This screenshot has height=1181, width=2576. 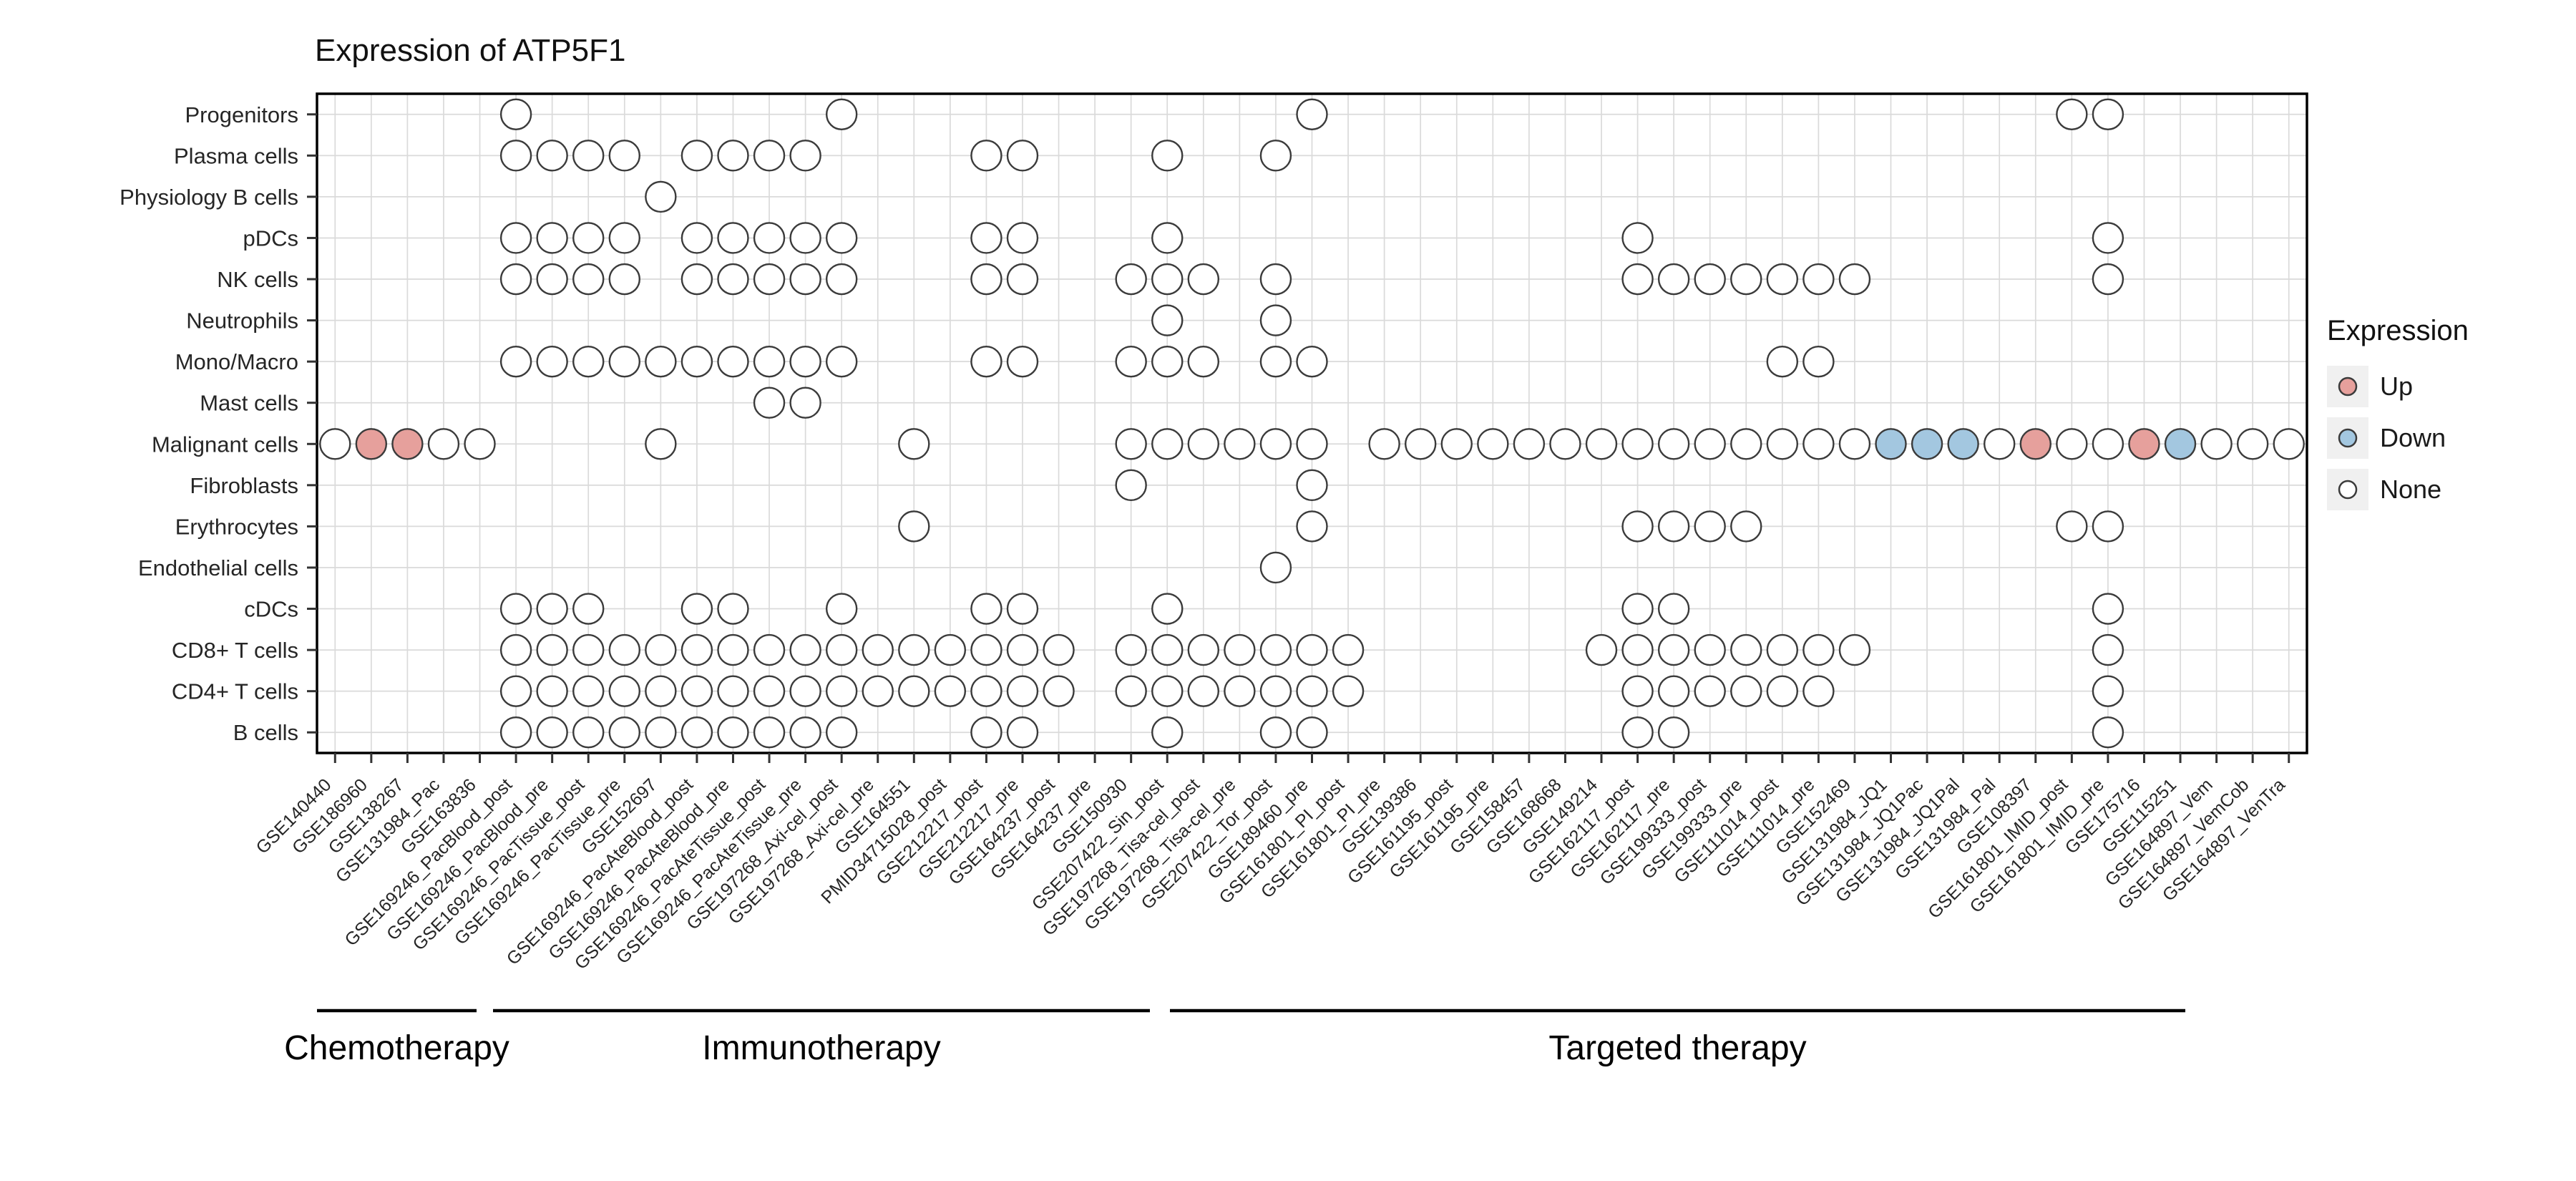 What do you see at coordinates (396, 1048) in the screenshot?
I see `group-label: Chemotherapy` at bounding box center [396, 1048].